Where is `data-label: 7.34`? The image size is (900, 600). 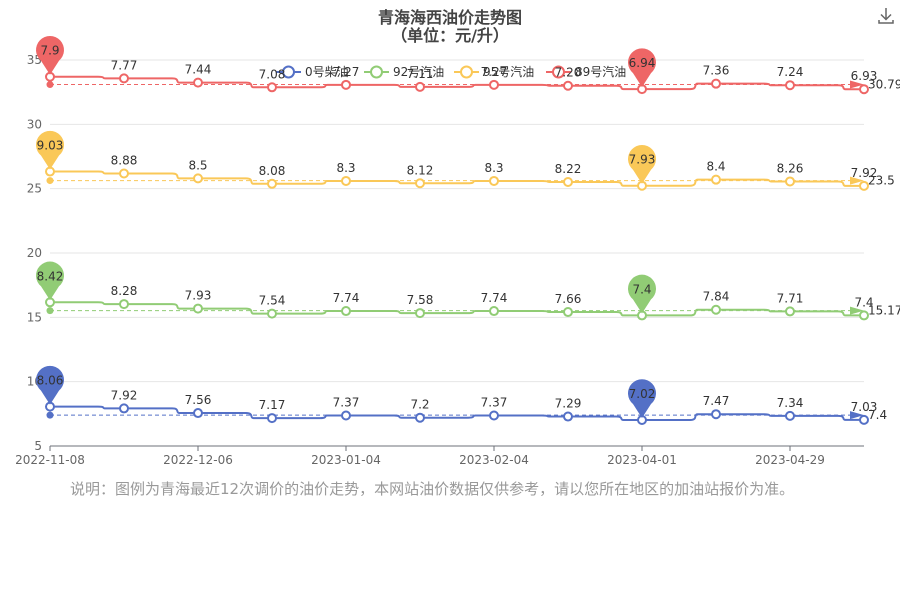 data-label: 7.34 is located at coordinates (790, 403).